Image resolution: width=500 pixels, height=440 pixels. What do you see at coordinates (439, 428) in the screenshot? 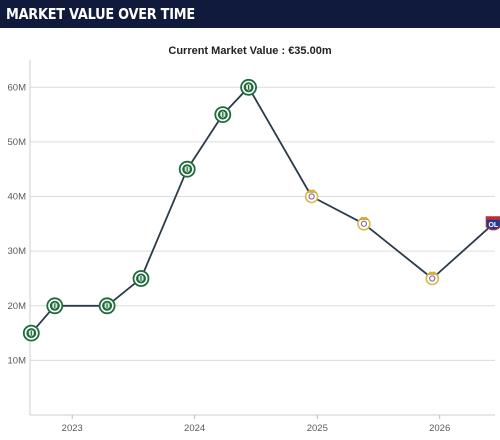
I see `x-tick-label: 2026` at bounding box center [439, 428].